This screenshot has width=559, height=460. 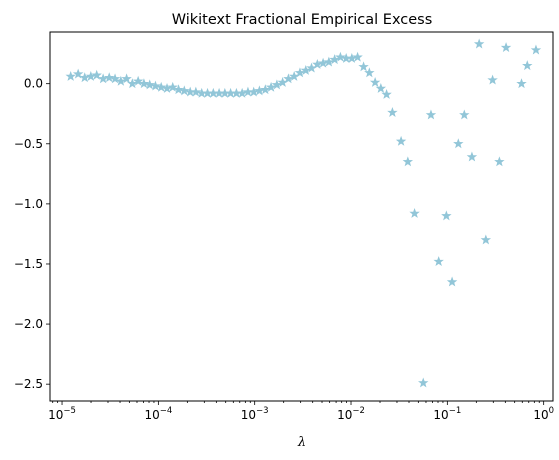 What do you see at coordinates (543, 414) in the screenshot?
I see `x-tick-label: 10⁰` at bounding box center [543, 414].